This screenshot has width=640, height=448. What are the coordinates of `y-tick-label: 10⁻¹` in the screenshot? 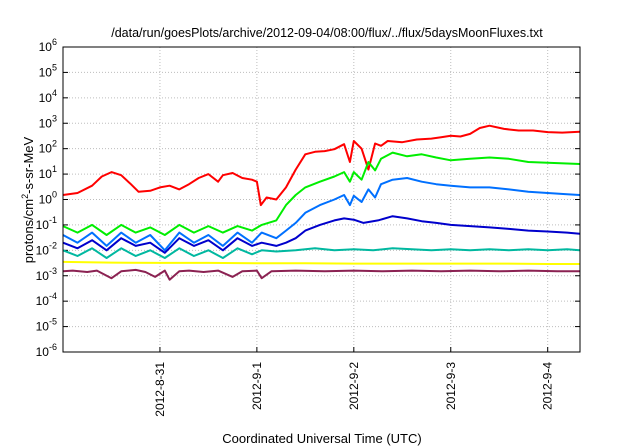 It's located at (46, 223).